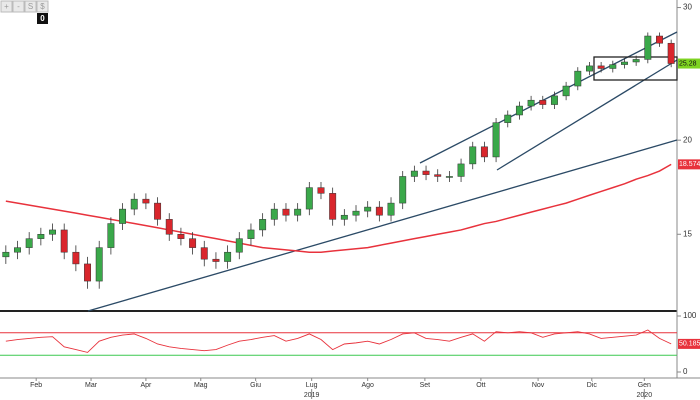 The height and width of the screenshot is (400, 700). I want to click on x-tick-label: Lug, so click(312, 385).